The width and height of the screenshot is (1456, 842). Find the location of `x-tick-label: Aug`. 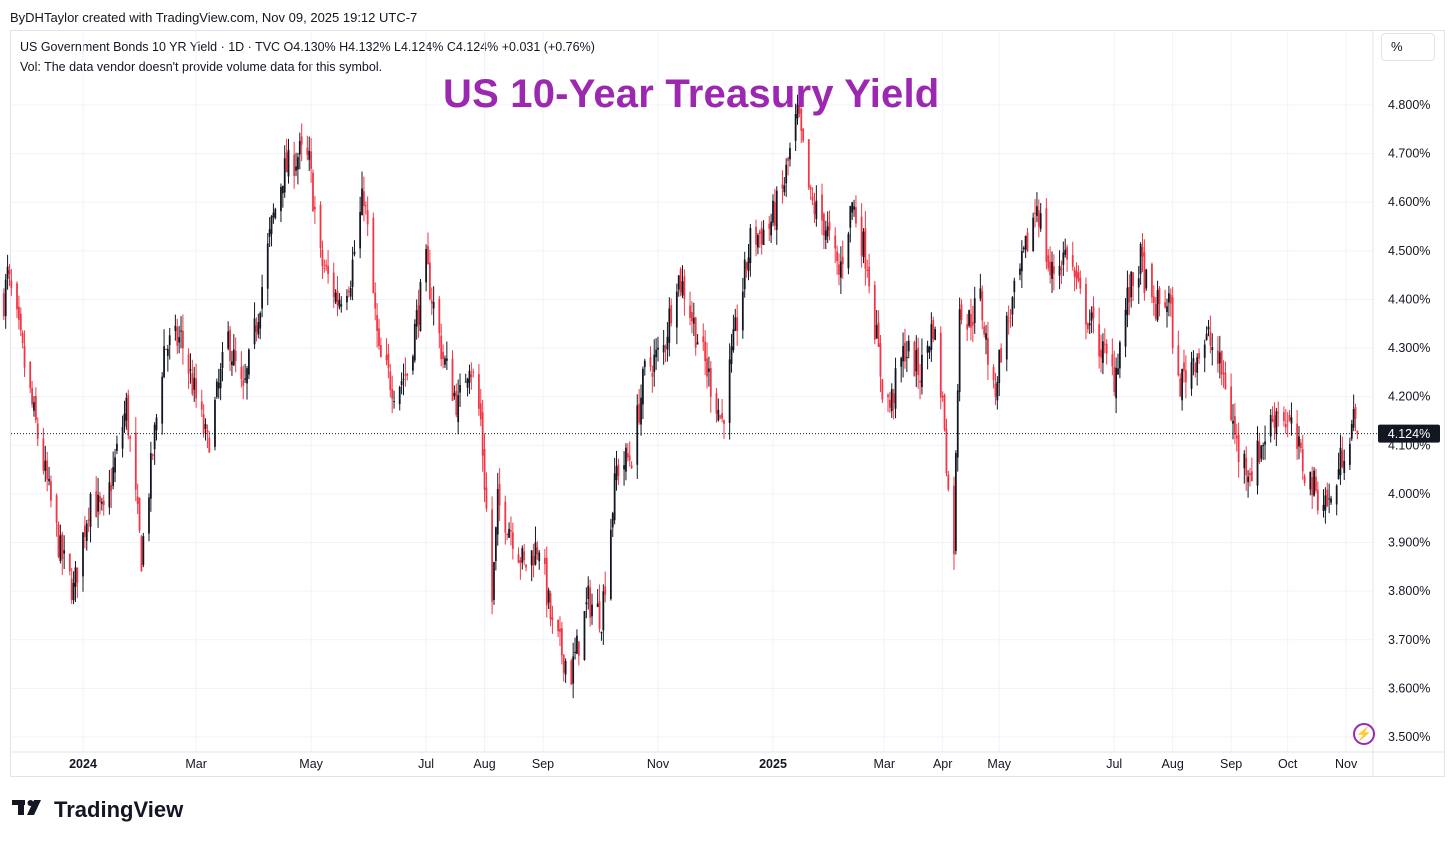

x-tick-label: Aug is located at coordinates (484, 764).